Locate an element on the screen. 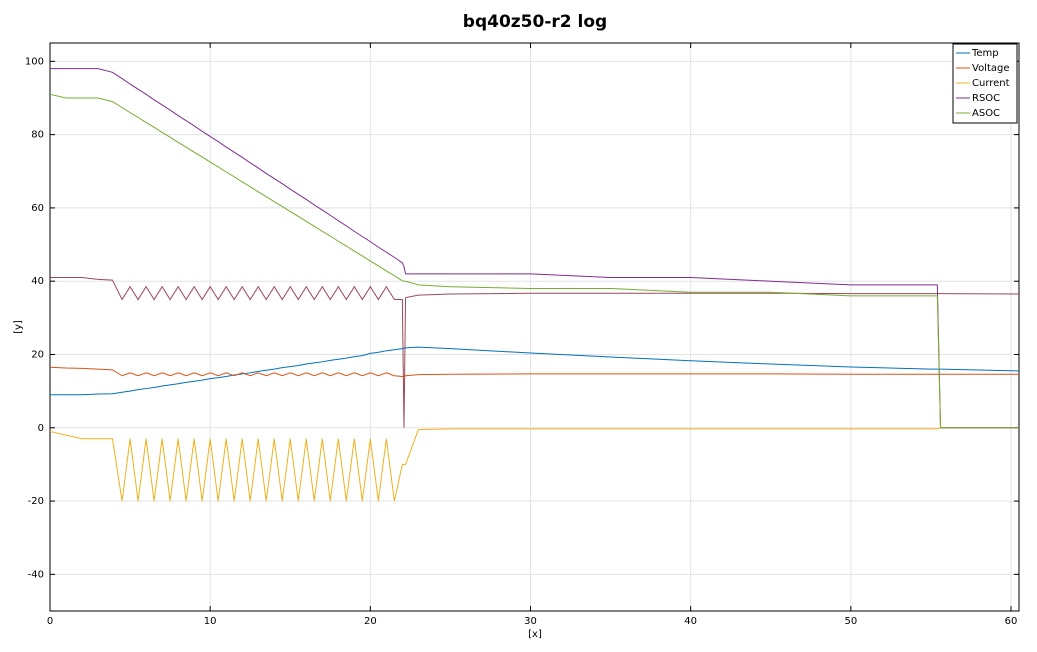  x-axis-label: [x] is located at coordinates (535, 634).